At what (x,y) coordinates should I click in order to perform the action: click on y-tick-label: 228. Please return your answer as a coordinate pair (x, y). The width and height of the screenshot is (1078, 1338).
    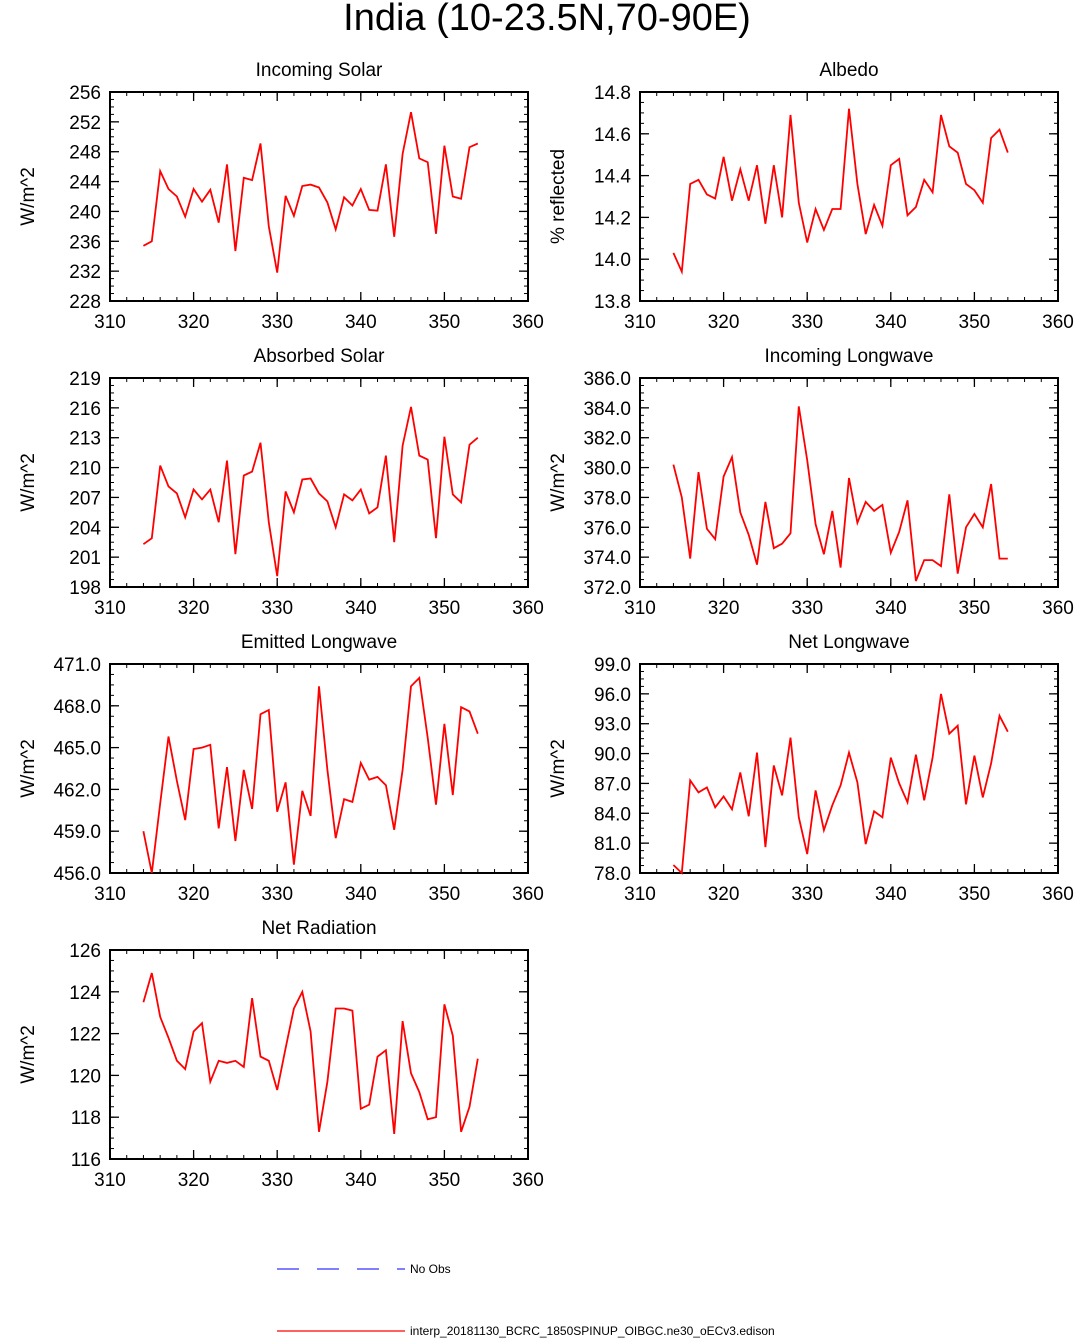
    Looking at the image, I should click on (85, 302).